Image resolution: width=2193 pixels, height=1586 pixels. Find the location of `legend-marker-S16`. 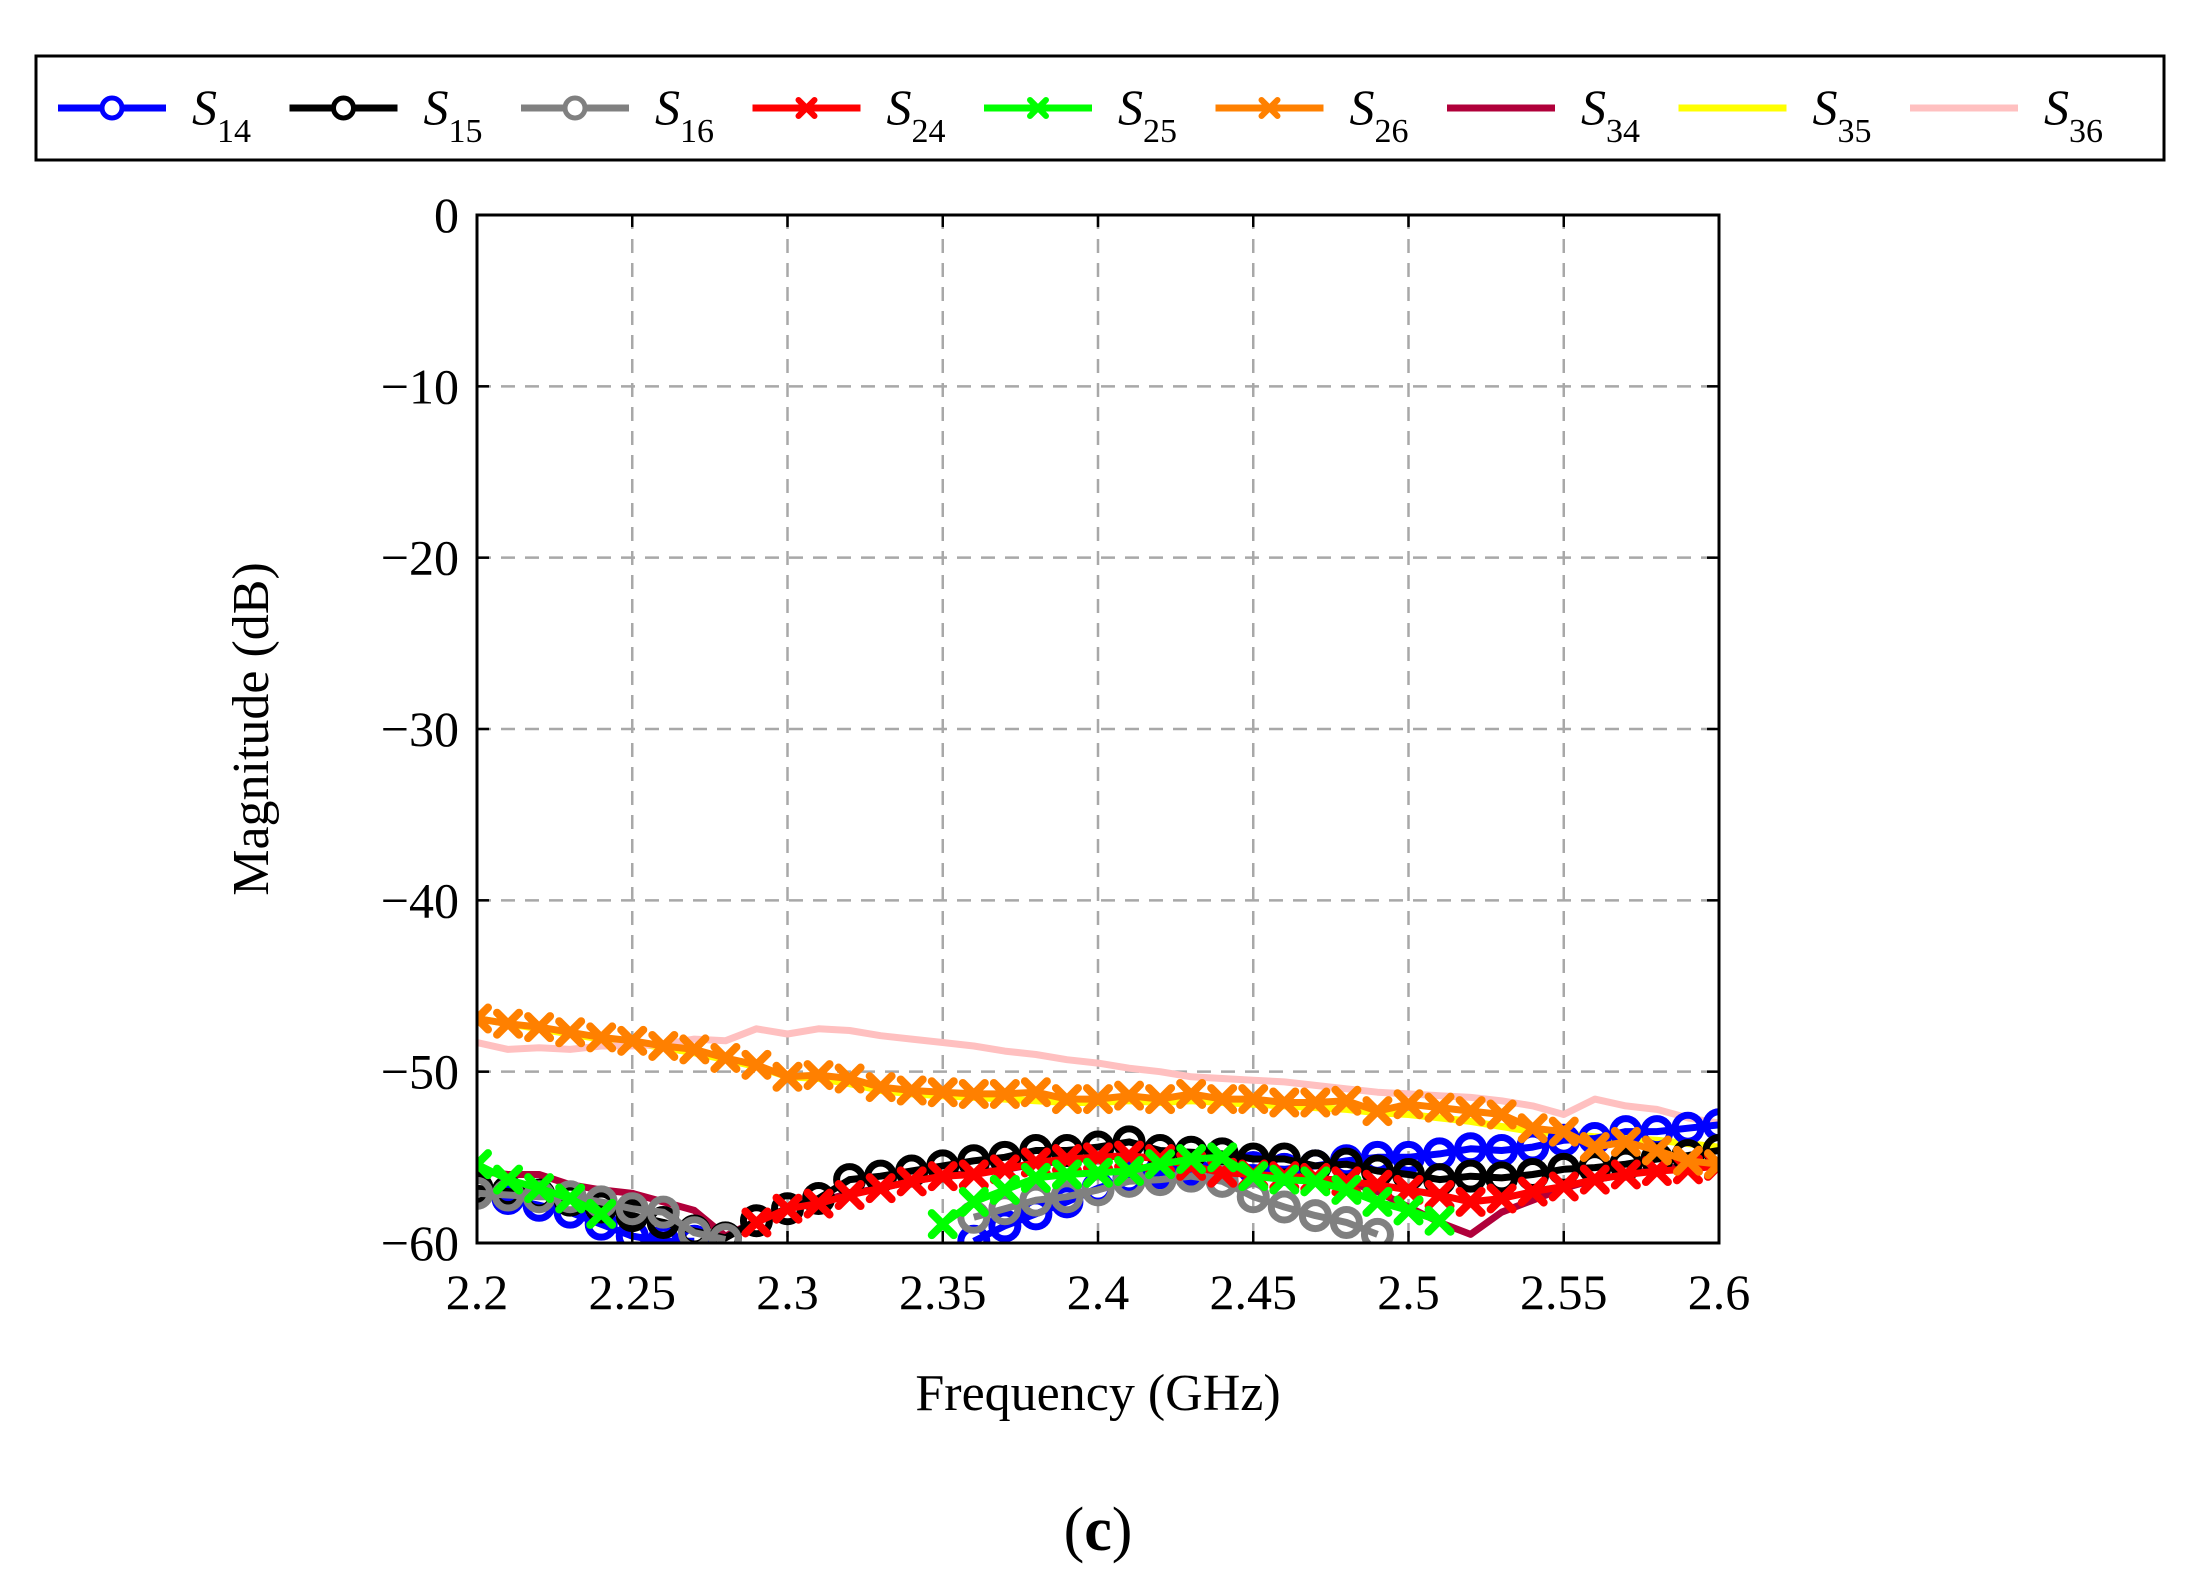

legend-marker-S16 is located at coordinates (575, 108).